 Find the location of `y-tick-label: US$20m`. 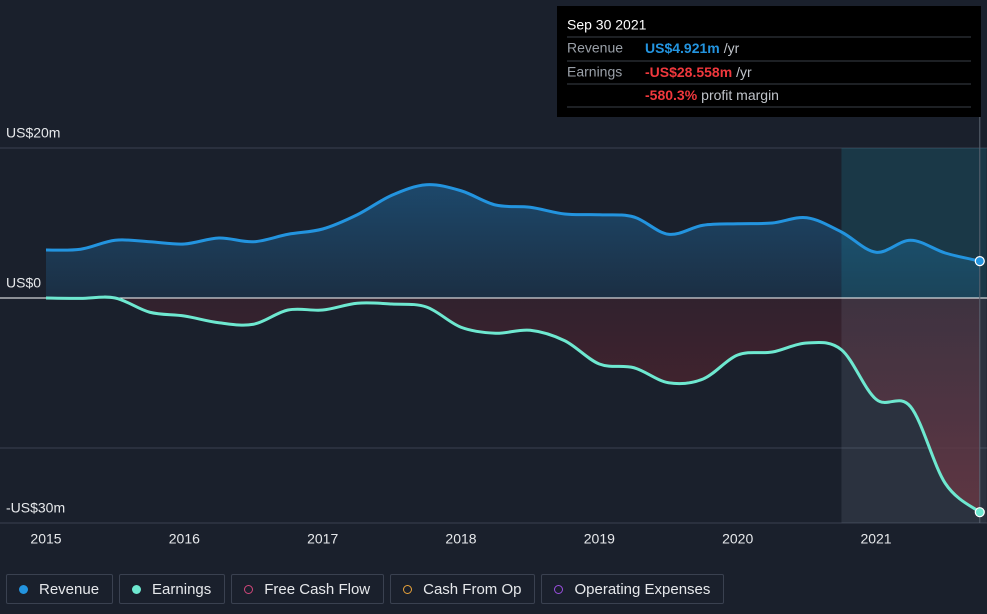

y-tick-label: US$20m is located at coordinates (33, 133).